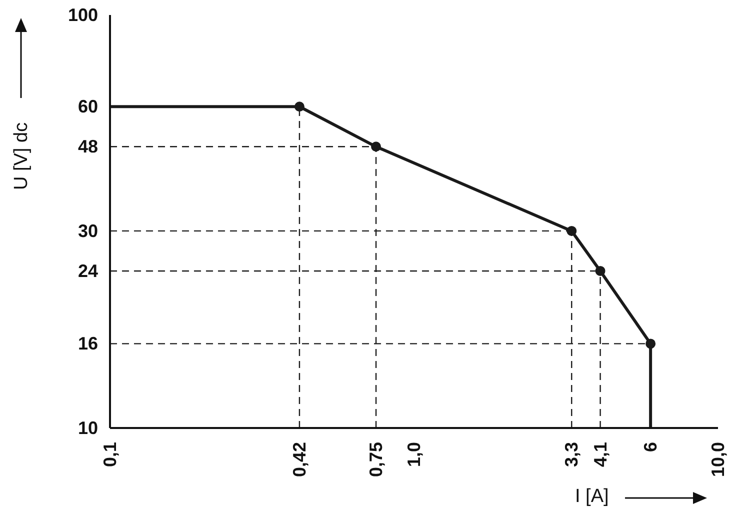  What do you see at coordinates (88, 146) in the screenshot?
I see `y-tick-label: 48` at bounding box center [88, 146].